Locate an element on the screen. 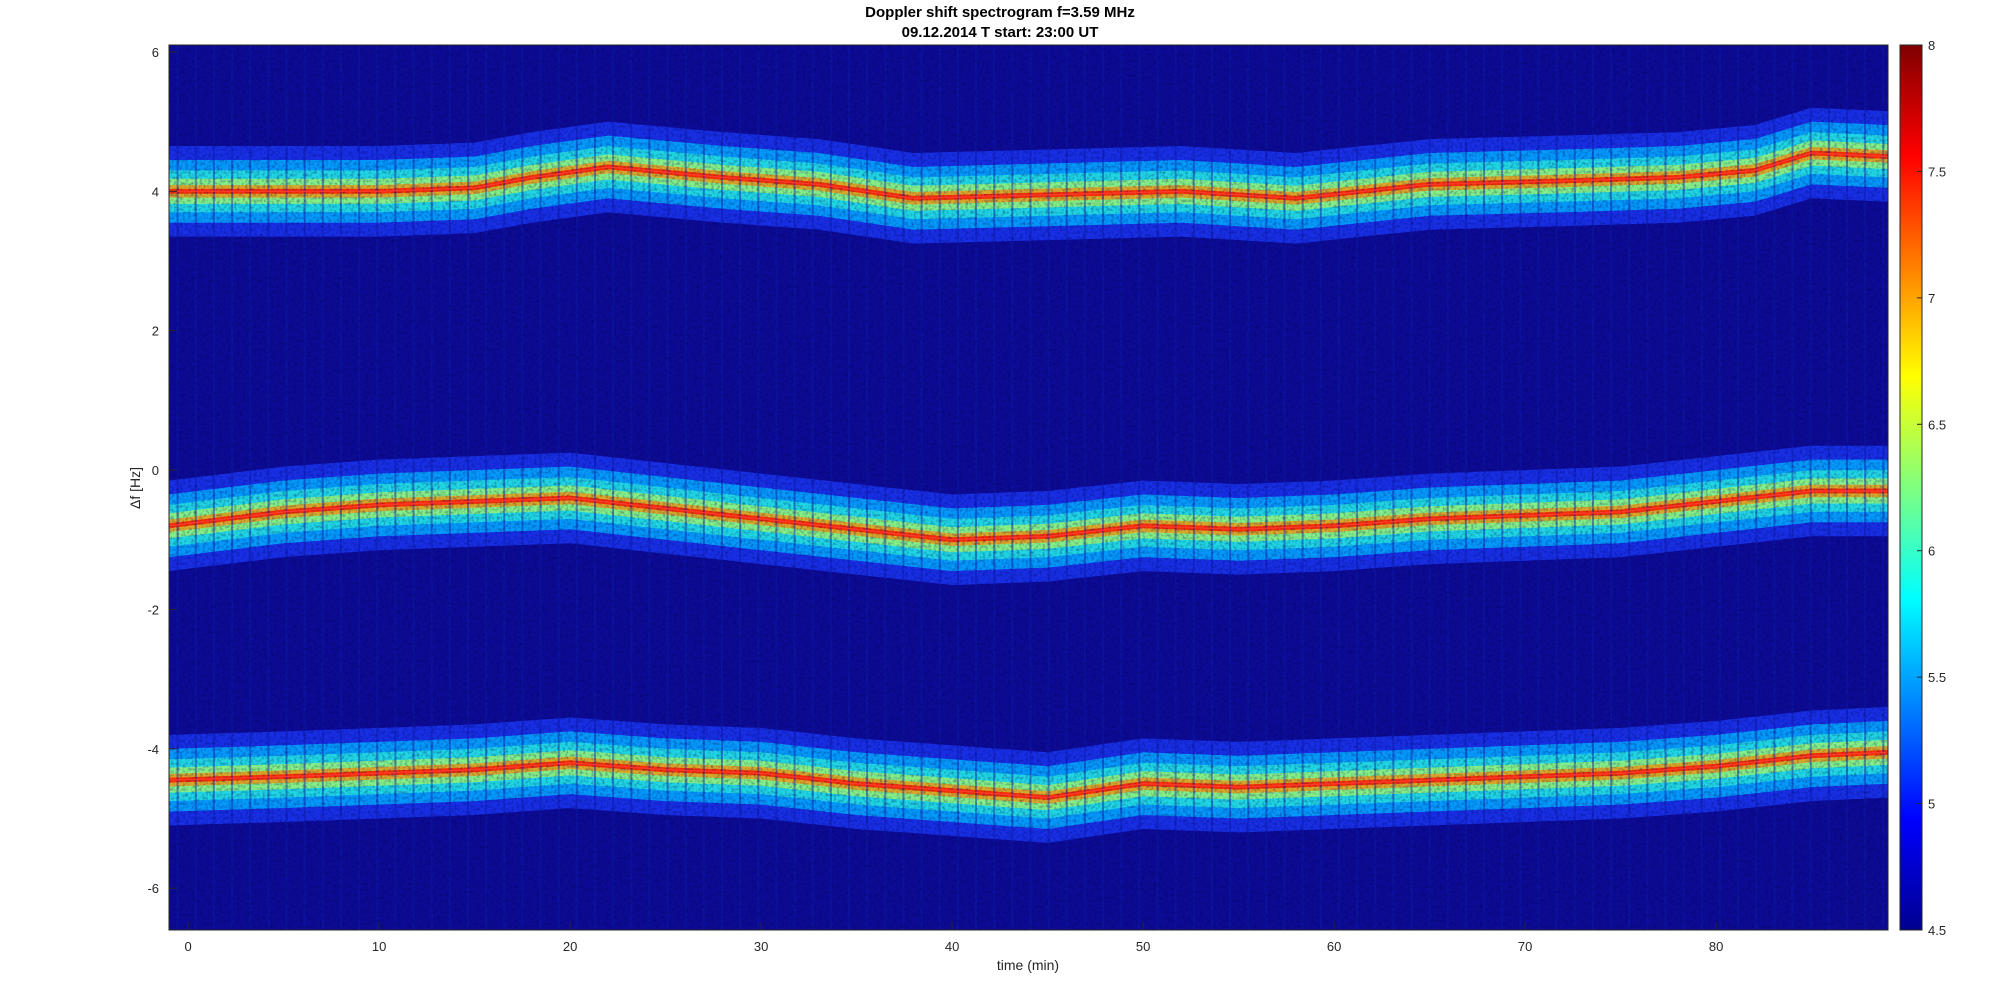 The height and width of the screenshot is (995, 2000). x-axis-label: time (min) is located at coordinates (1028, 965).